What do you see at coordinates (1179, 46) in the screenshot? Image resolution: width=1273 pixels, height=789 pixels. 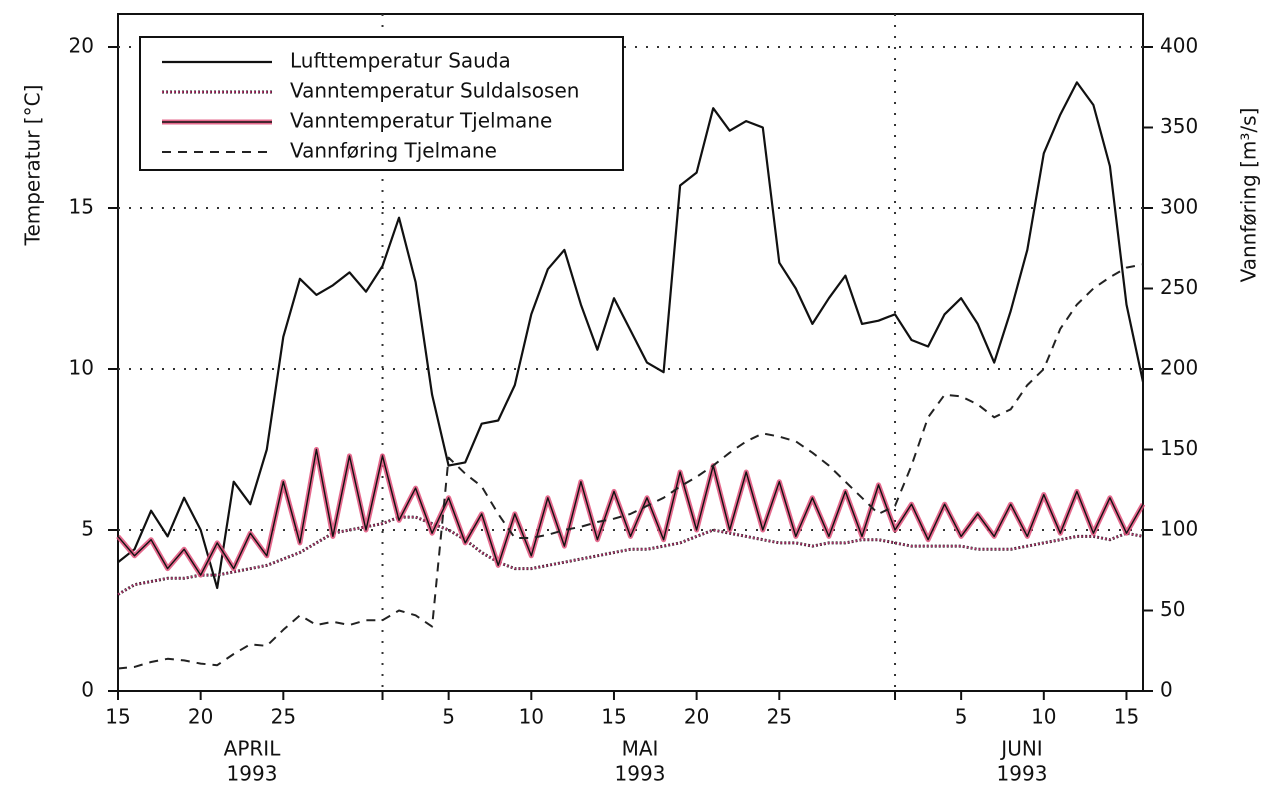 I see `y2-tick-label: 400` at bounding box center [1179, 46].